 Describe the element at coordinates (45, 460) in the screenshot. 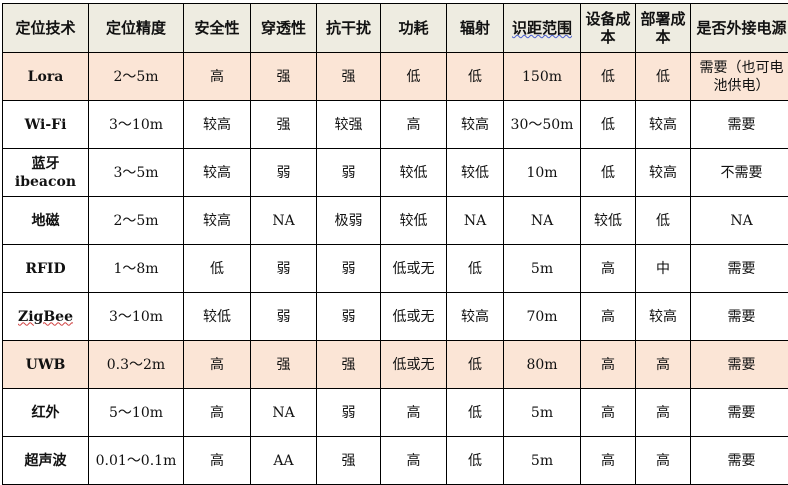

I see `technology-name-cell: 超声波` at that location.